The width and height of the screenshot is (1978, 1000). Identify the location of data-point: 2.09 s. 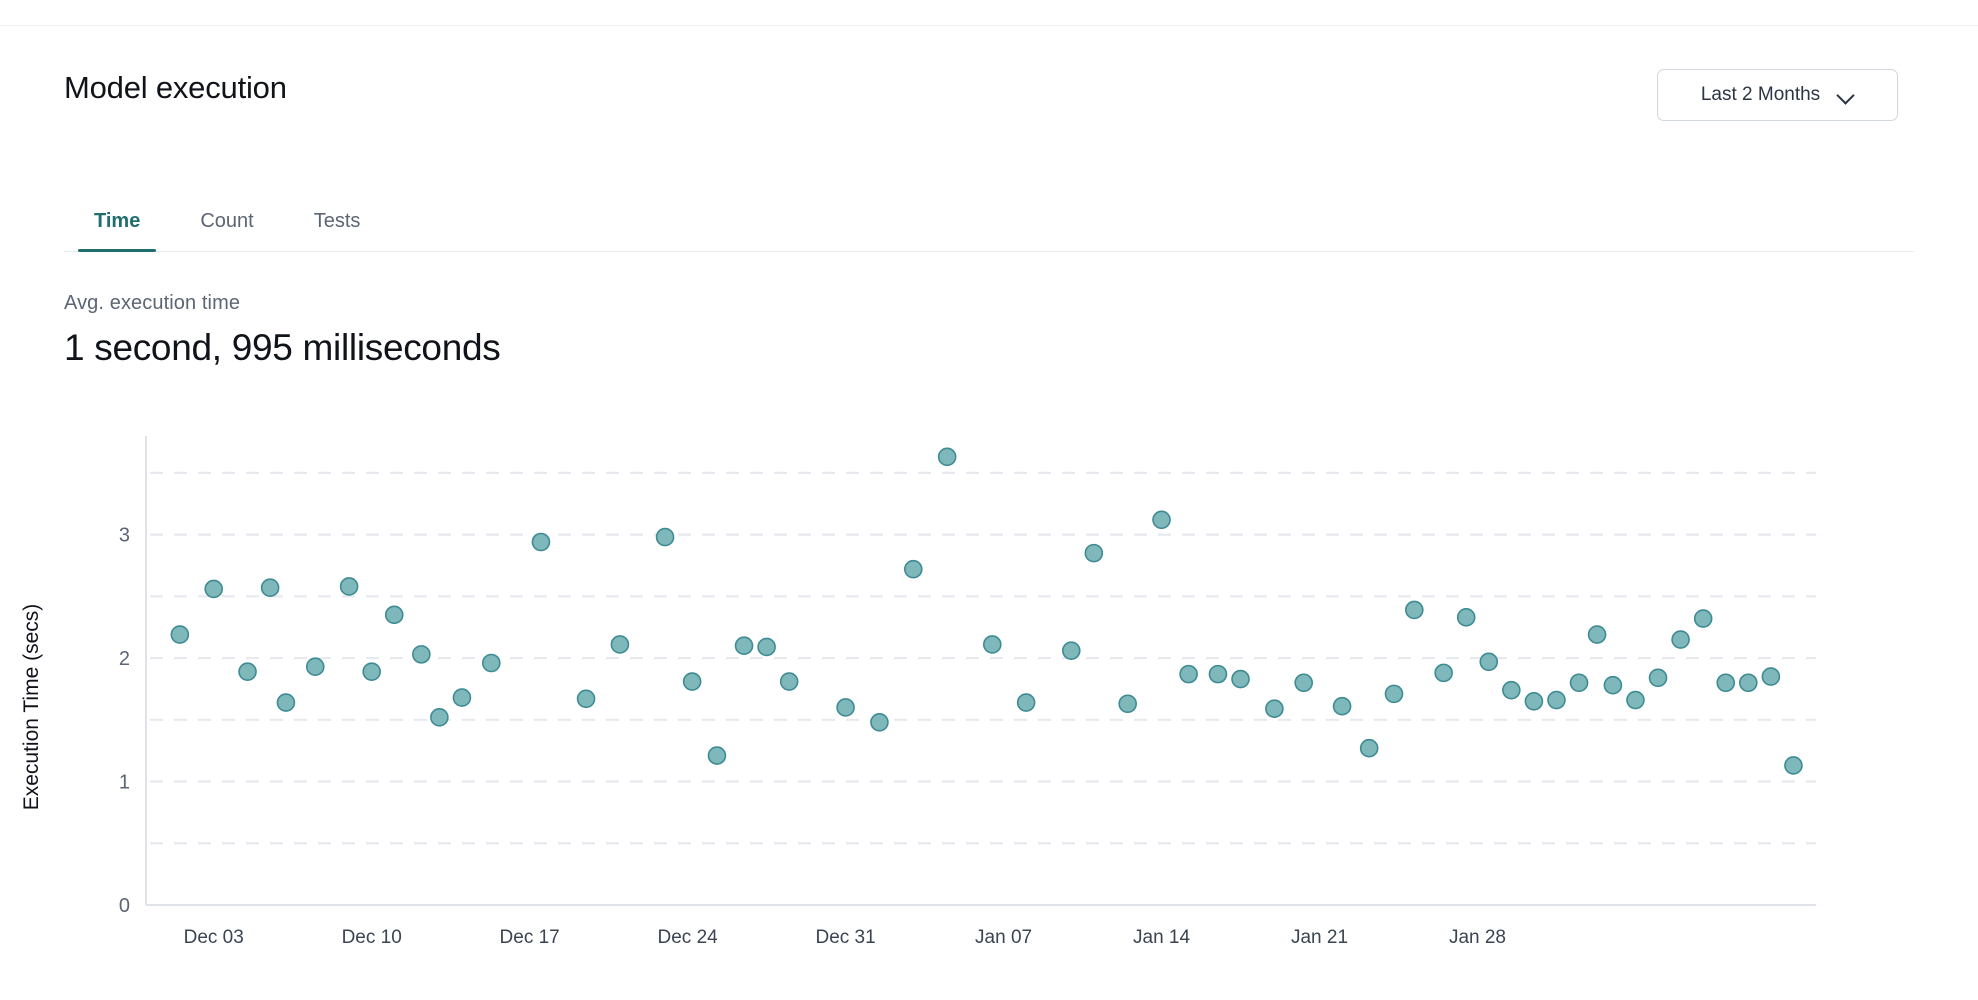
(766, 647).